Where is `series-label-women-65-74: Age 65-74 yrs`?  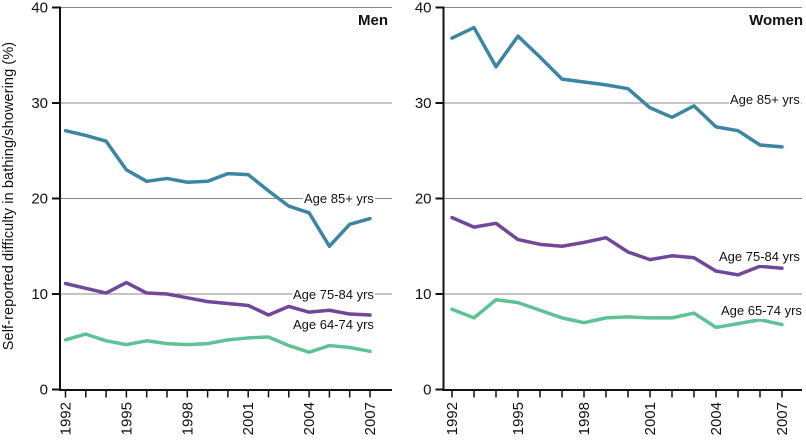
series-label-women-65-74: Age 65-74 yrs is located at coordinates (761, 311).